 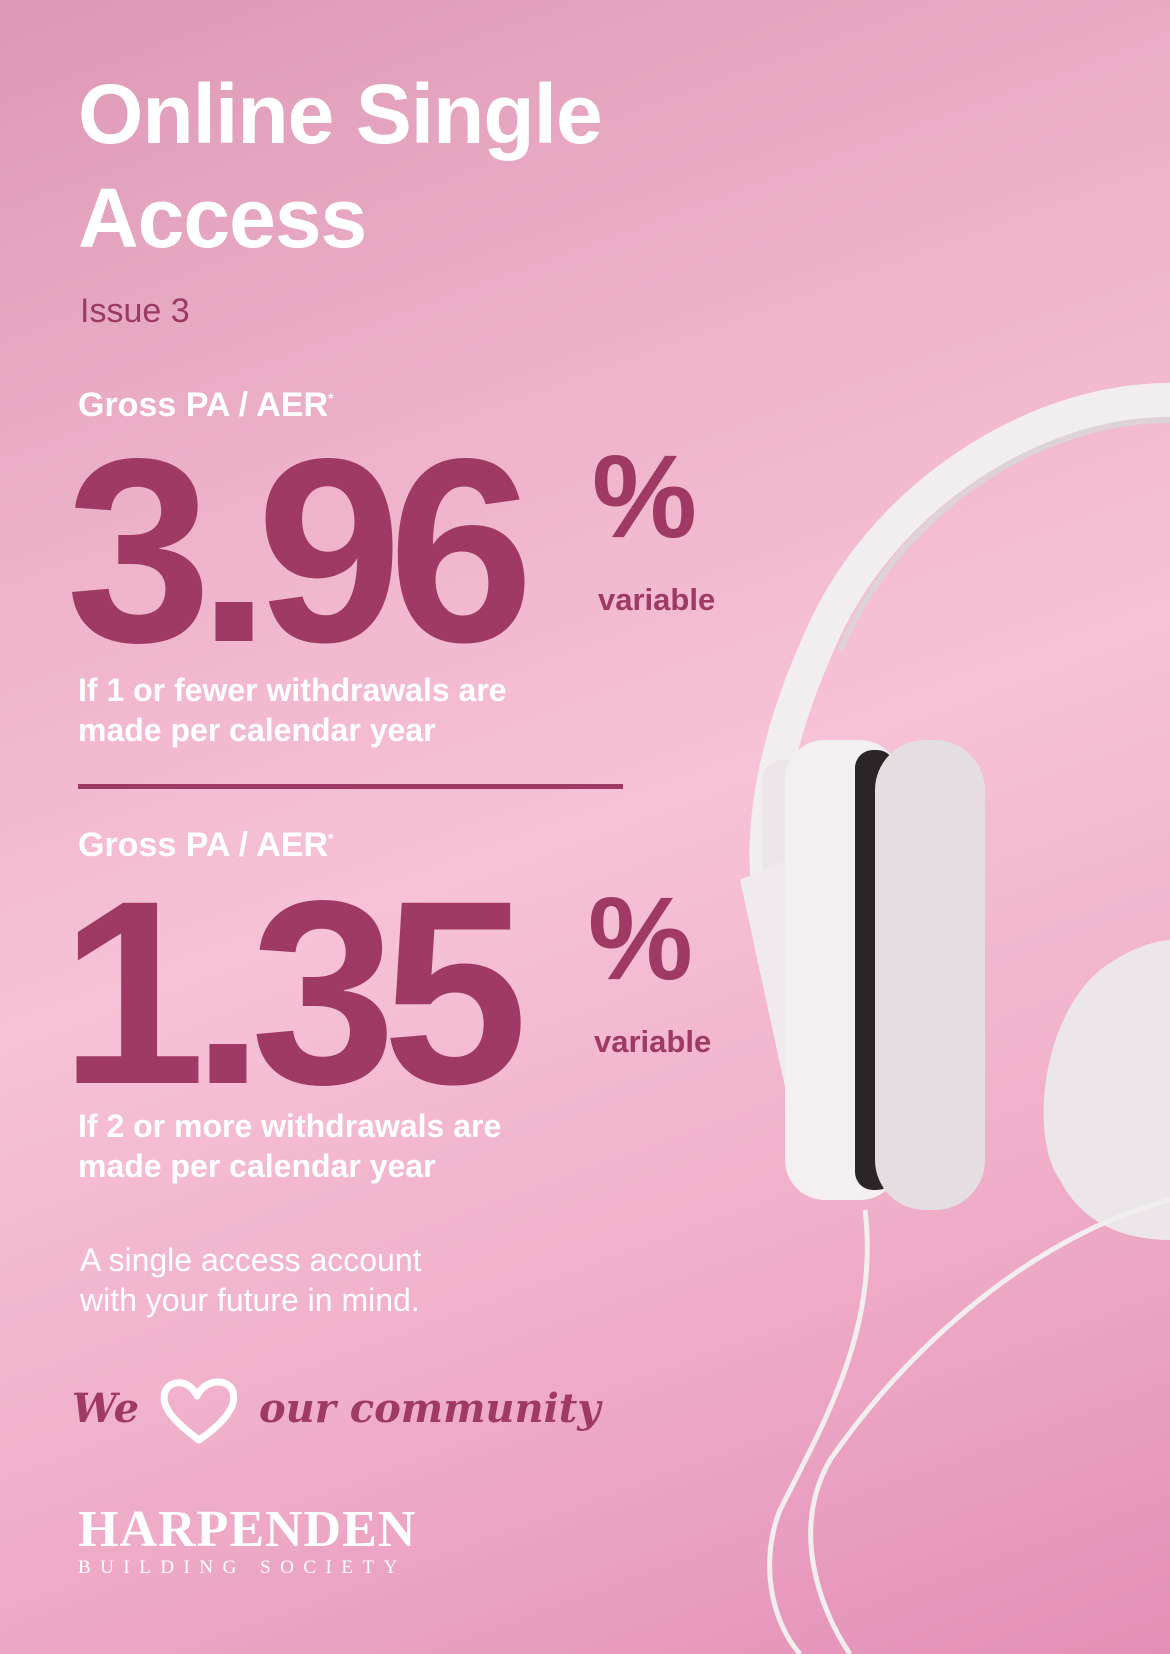 What do you see at coordinates (294, 992) in the screenshot?
I see `rate-value: 1.35` at bounding box center [294, 992].